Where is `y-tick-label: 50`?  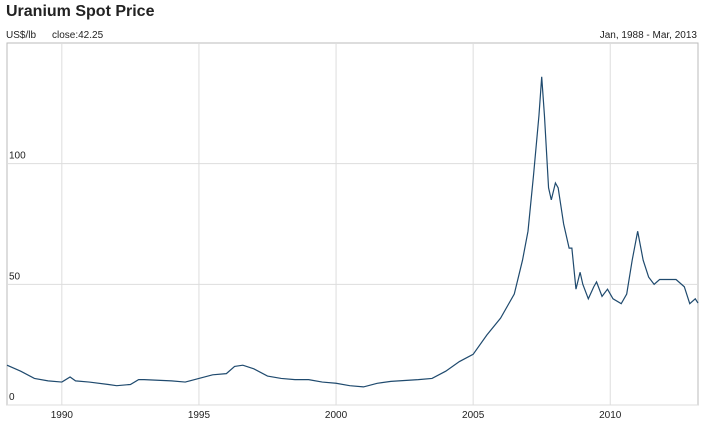
y-tick-label: 50 is located at coordinates (15, 276).